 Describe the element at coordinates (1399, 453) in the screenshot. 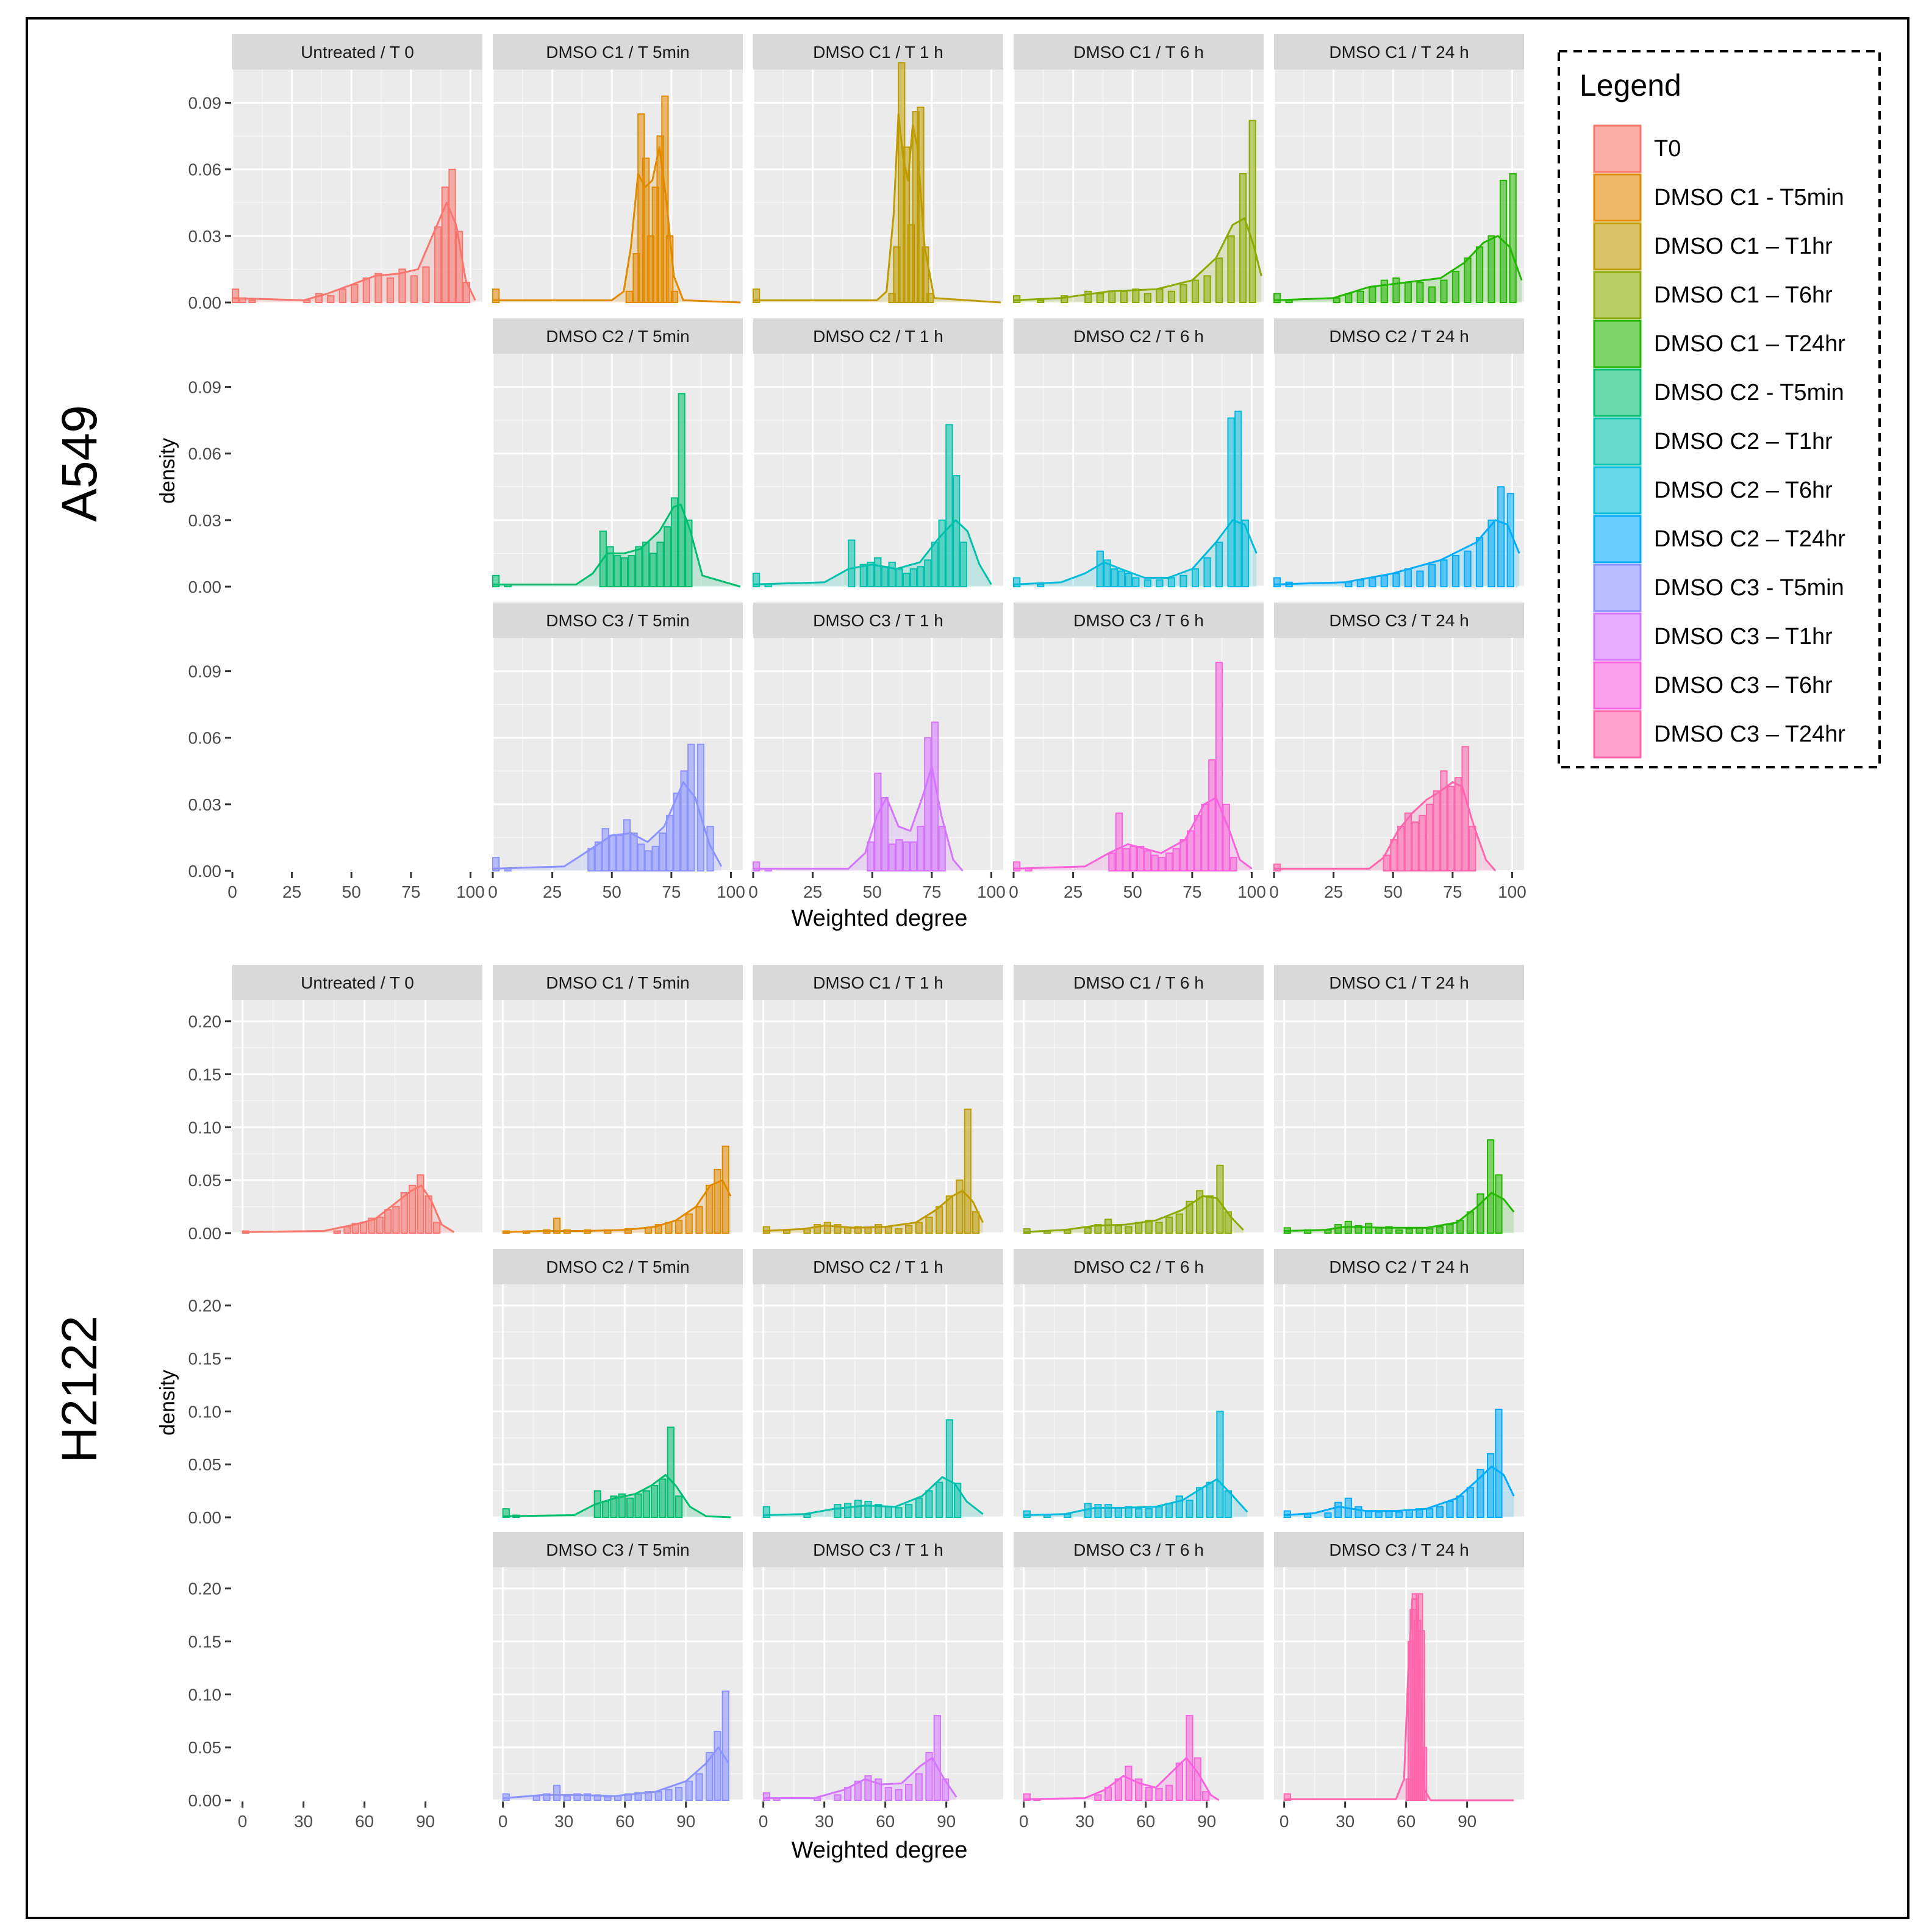

I see `facet-panel: DMSO C2 / T 24 h` at that location.